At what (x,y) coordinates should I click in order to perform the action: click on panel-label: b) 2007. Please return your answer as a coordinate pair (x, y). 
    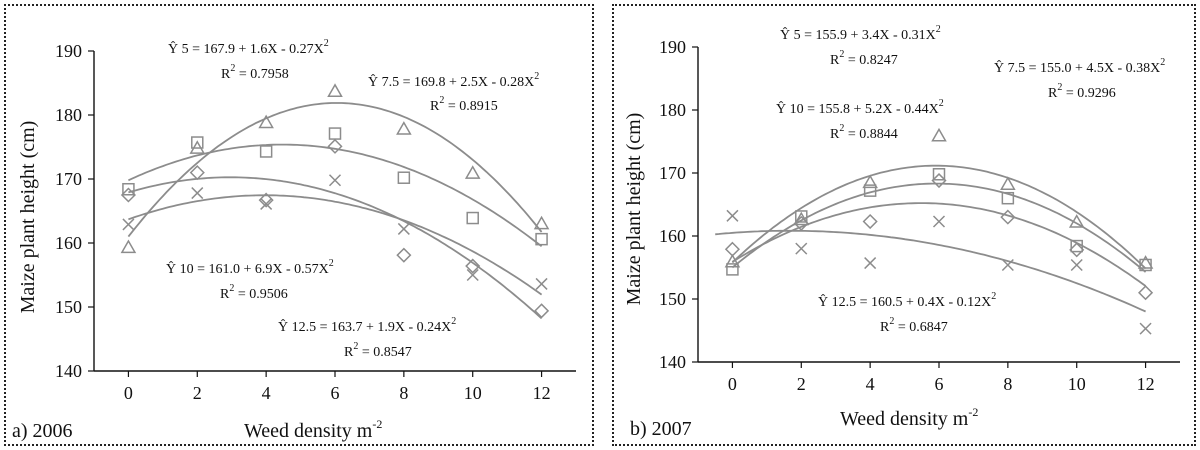
    Looking at the image, I should click on (661, 429).